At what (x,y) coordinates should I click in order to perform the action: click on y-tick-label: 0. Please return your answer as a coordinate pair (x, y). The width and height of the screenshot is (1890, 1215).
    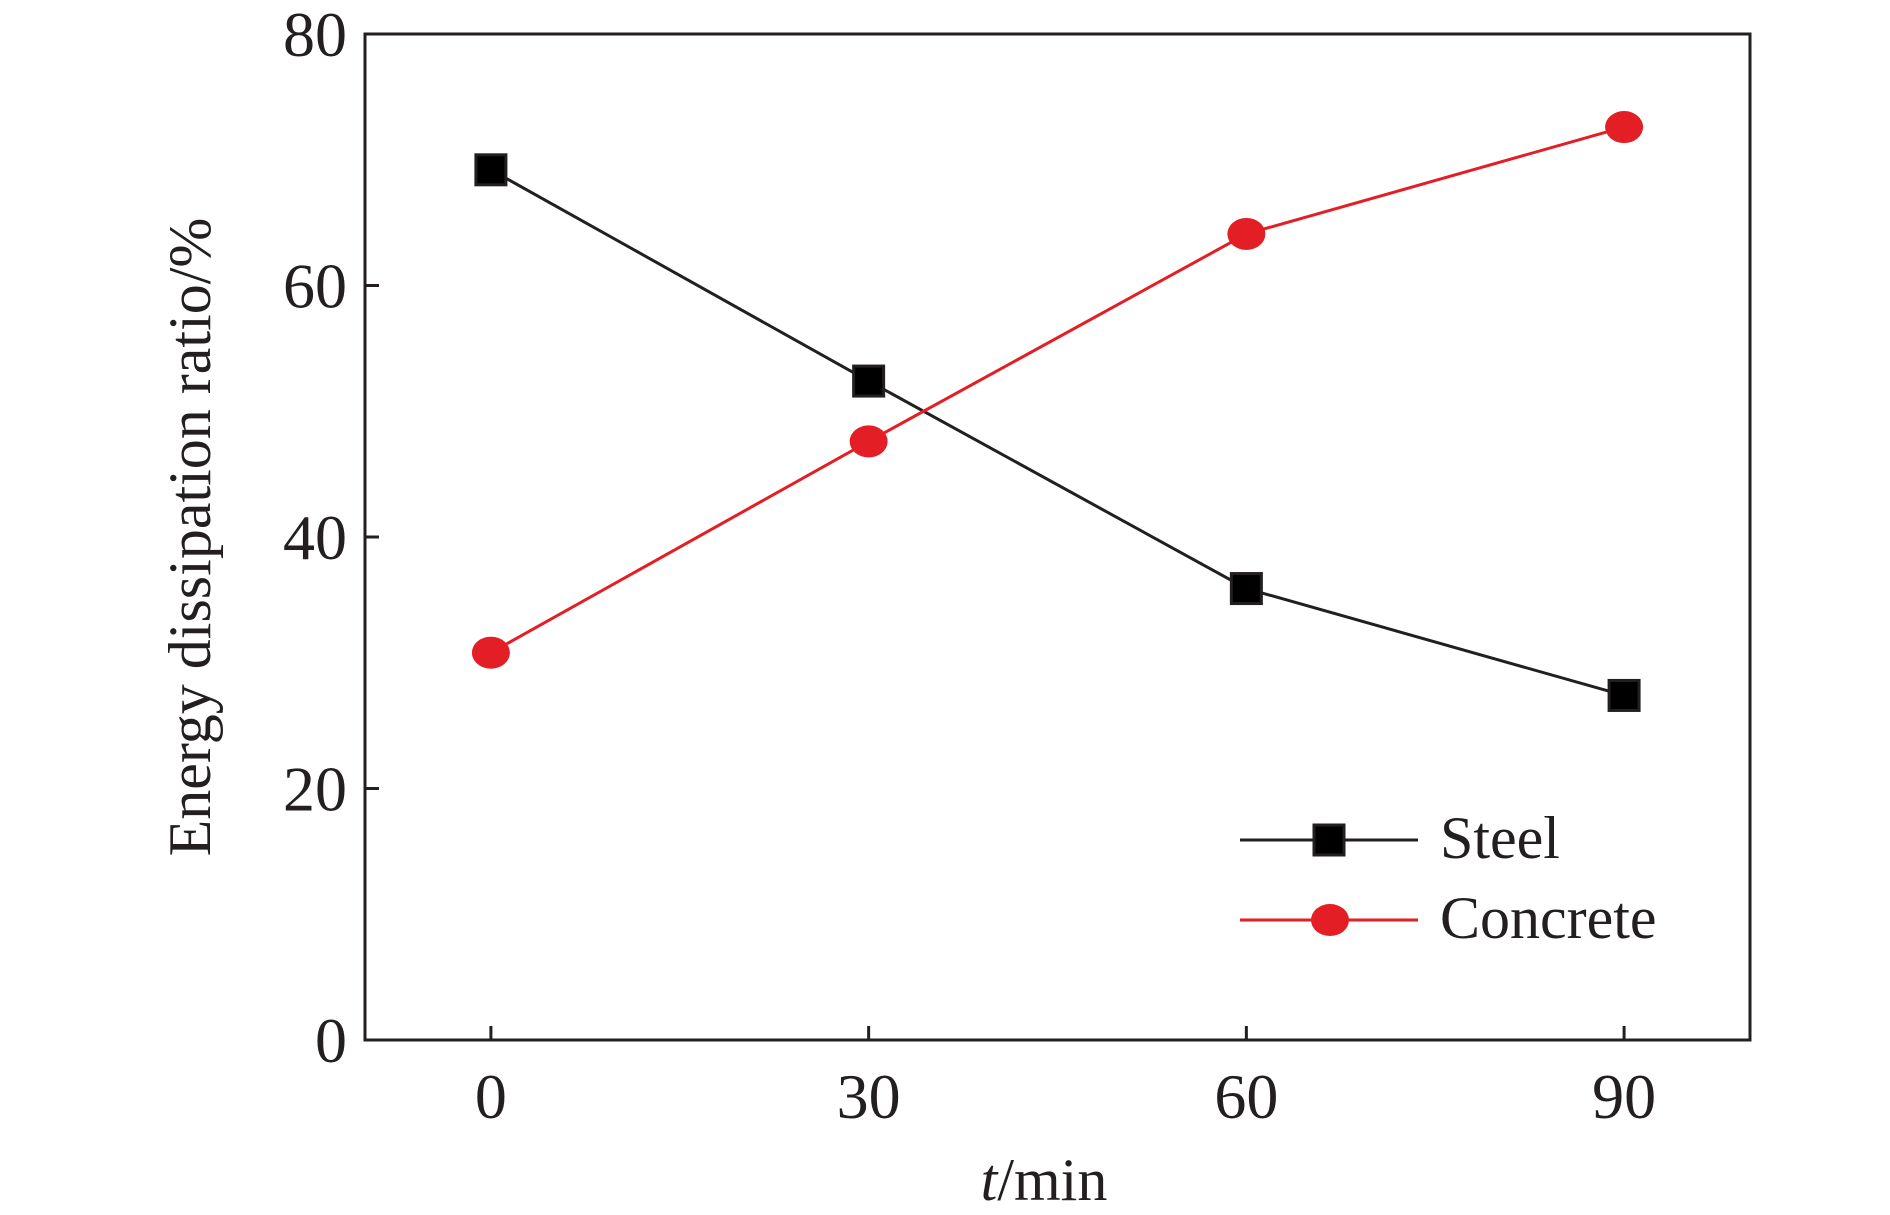
    Looking at the image, I should click on (331, 1040).